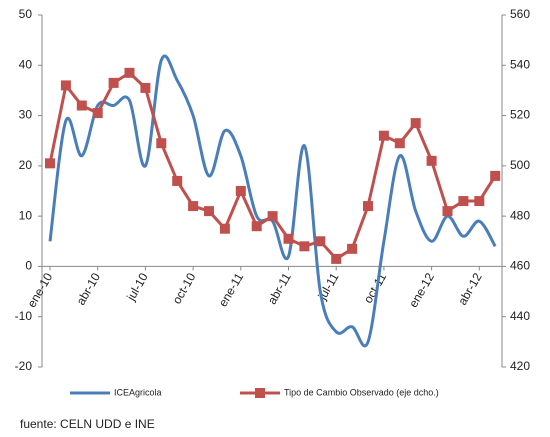 Image resolution: width=550 pixels, height=437 pixels. I want to click on y2-tick-label: 520, so click(520, 115).